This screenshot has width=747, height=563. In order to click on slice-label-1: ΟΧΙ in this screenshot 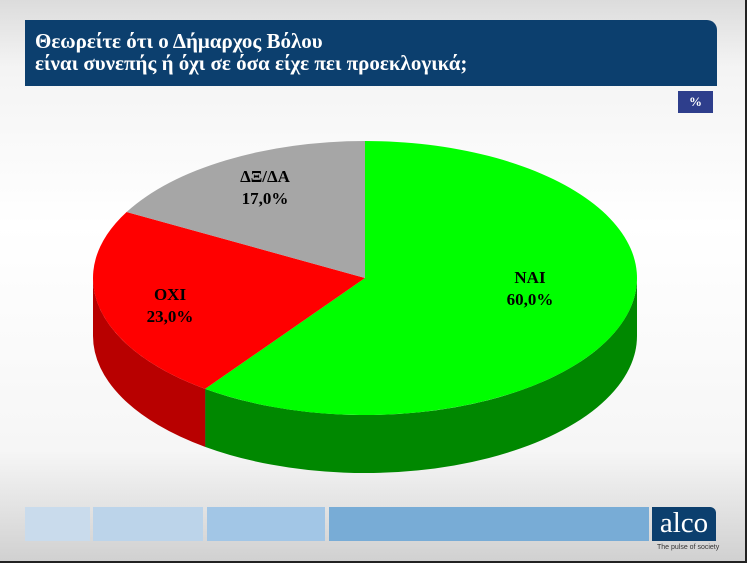, I will do `click(170, 294)`.